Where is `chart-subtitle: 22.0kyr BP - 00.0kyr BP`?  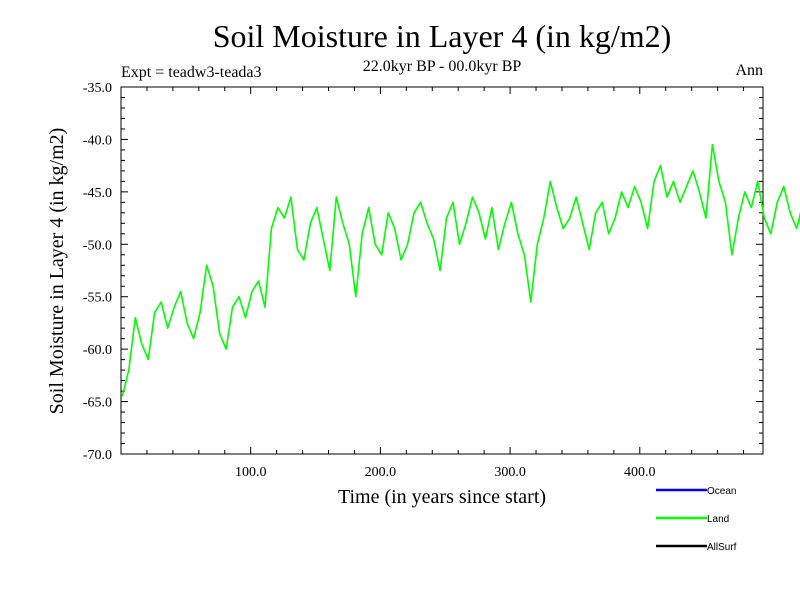
chart-subtitle: 22.0kyr BP - 00.0kyr BP is located at coordinates (442, 66).